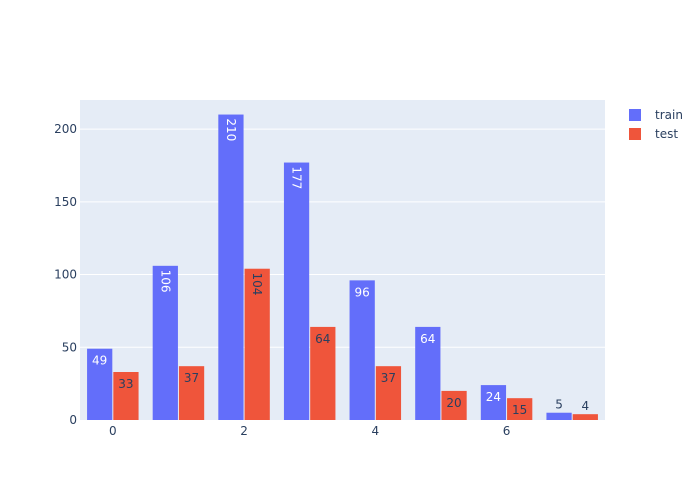 This screenshot has width=700, height=500. Describe the element at coordinates (375, 431) in the screenshot. I see `x-tick-label: 4` at that location.